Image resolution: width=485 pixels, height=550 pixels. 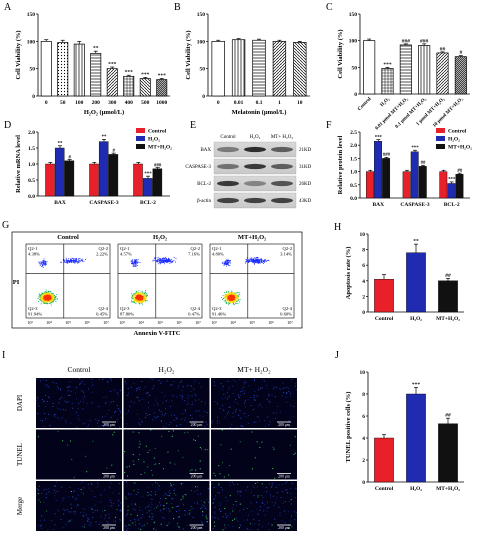 I want to click on panel-d-ytick-label: 2.0, so click(x=31, y=133).